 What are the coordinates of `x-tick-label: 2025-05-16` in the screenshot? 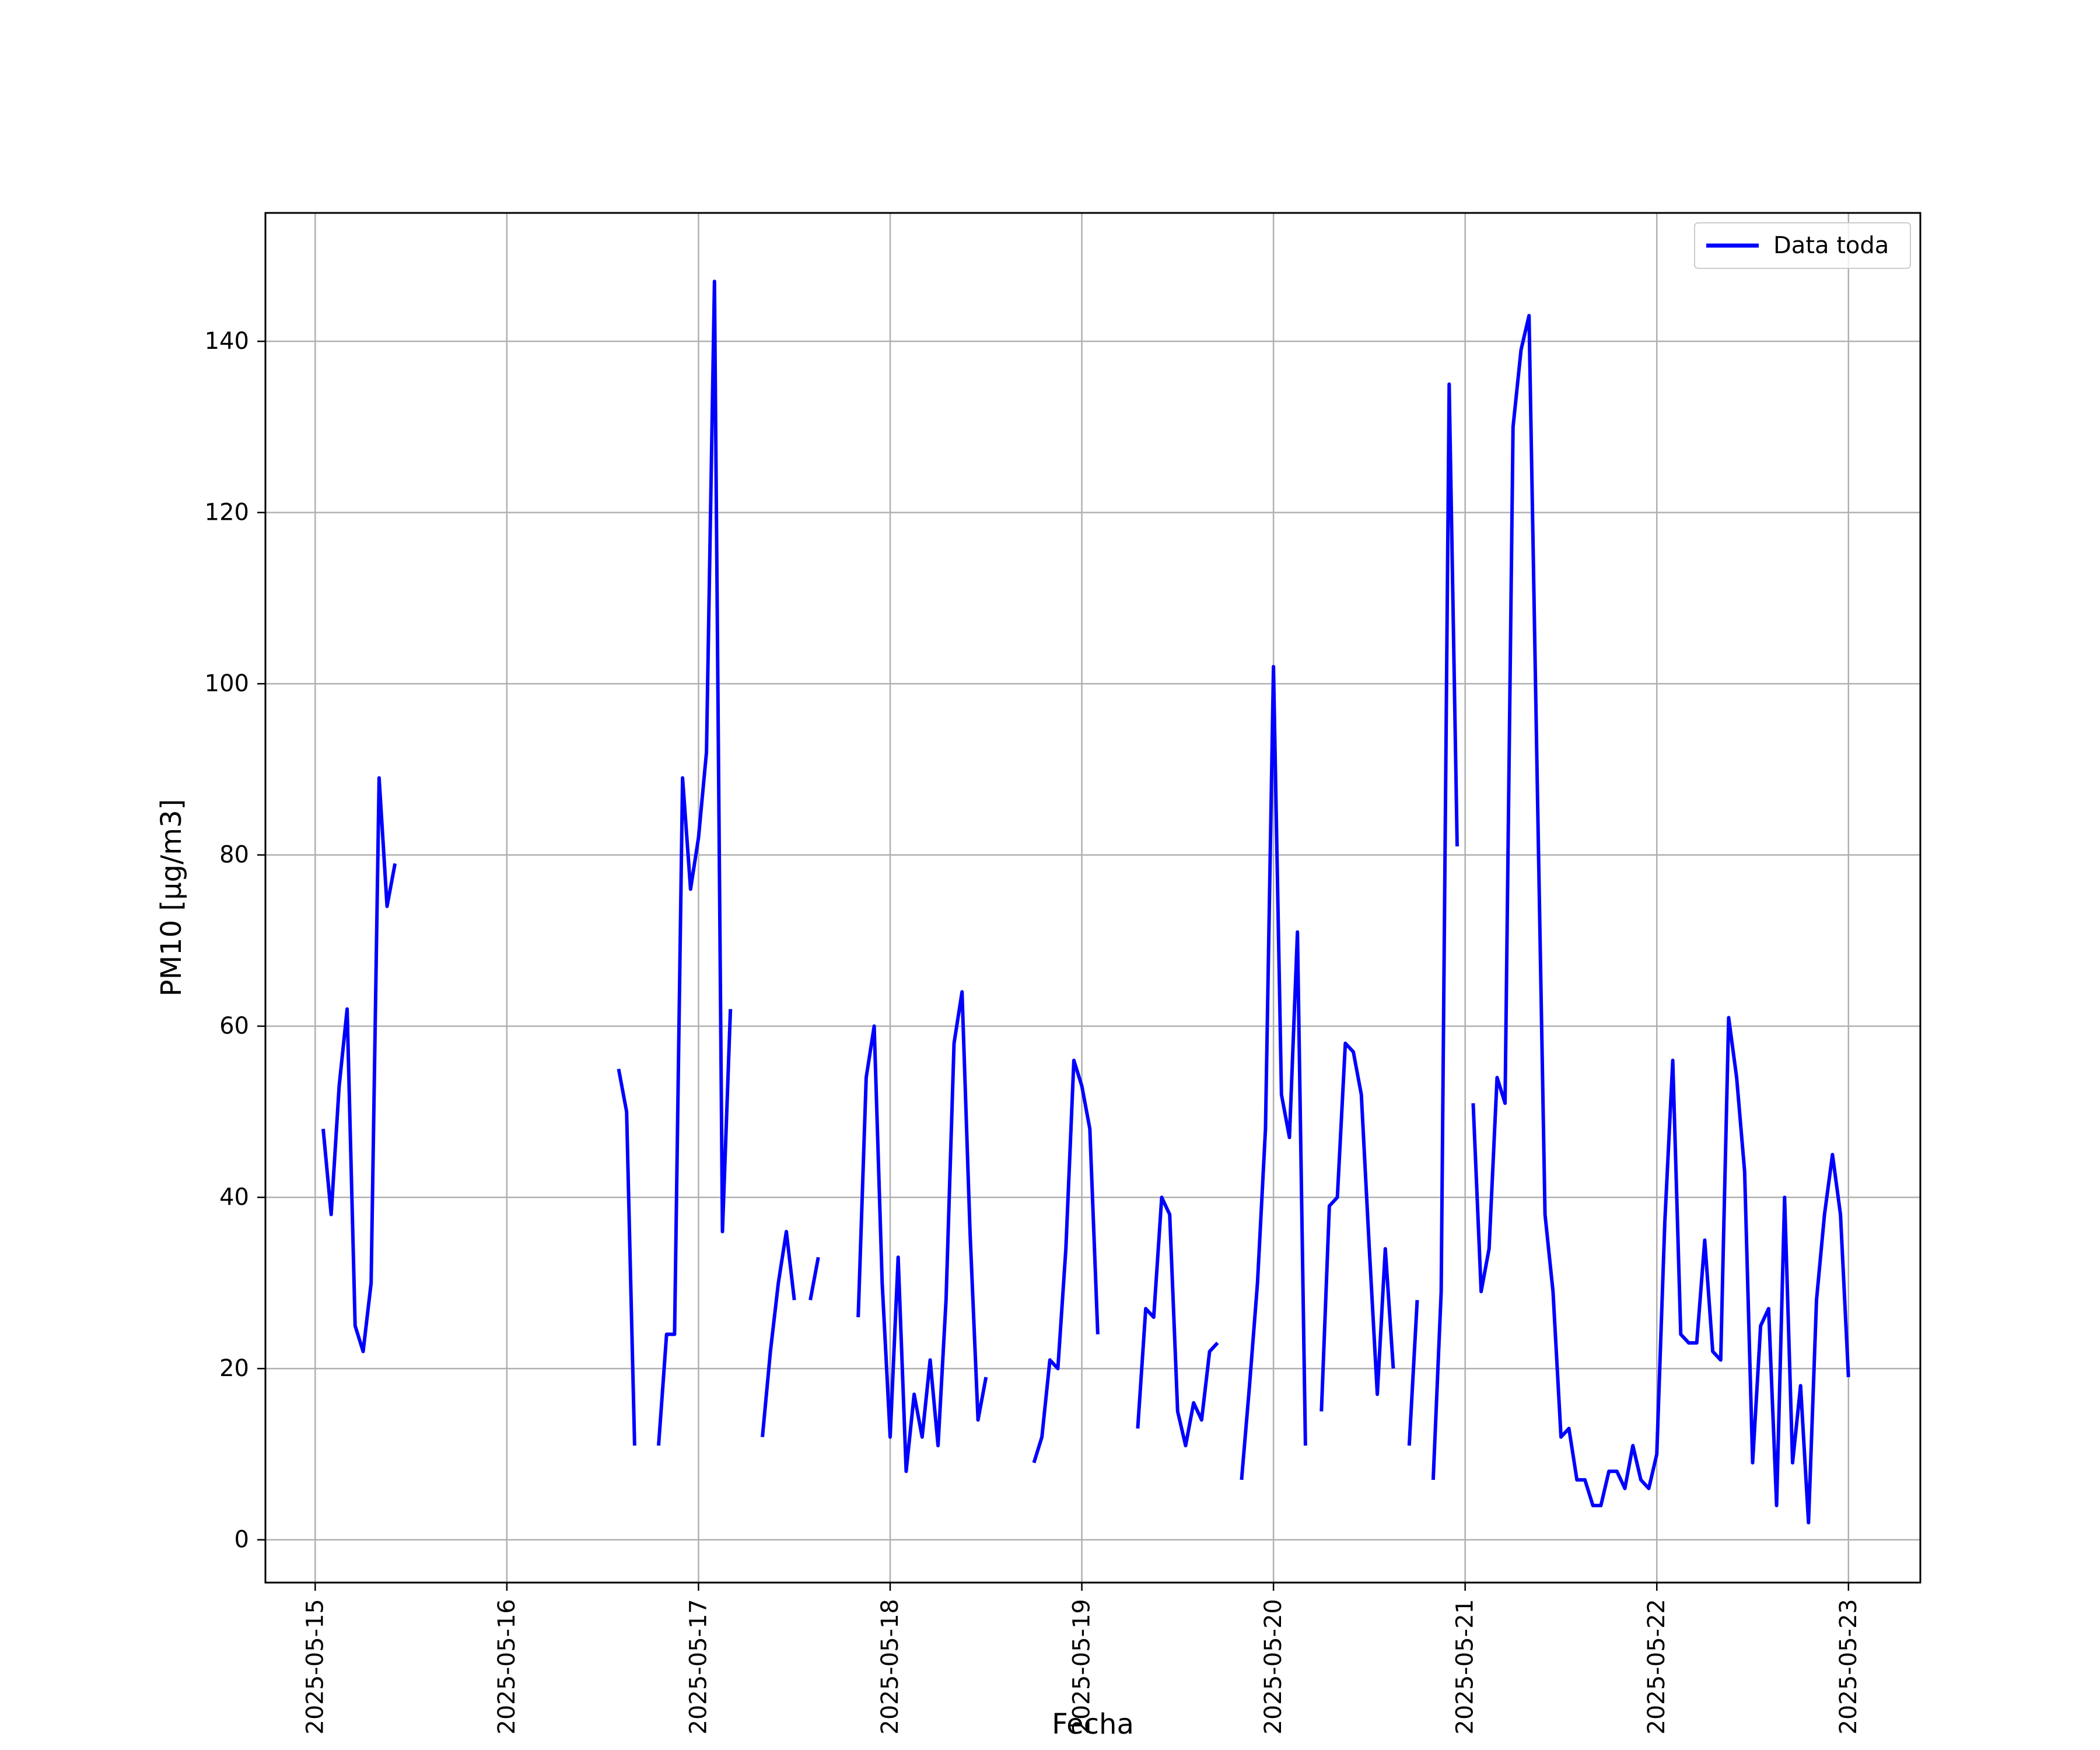 It's located at (507, 1666).